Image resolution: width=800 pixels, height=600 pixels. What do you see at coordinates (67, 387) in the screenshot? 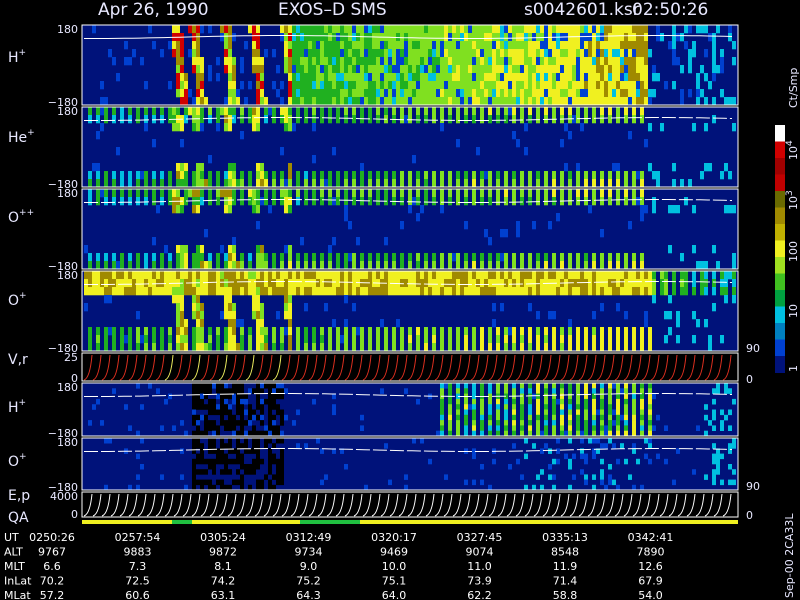
I see `y-tick-label: 180` at bounding box center [67, 387].